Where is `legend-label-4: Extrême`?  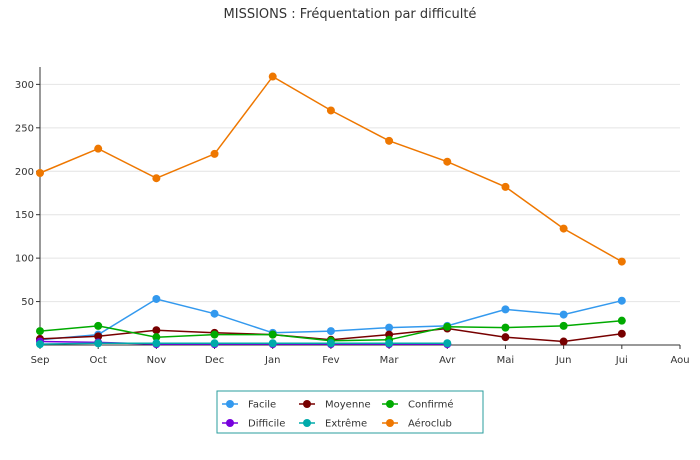 legend-label-4: Extrême is located at coordinates (346, 424).